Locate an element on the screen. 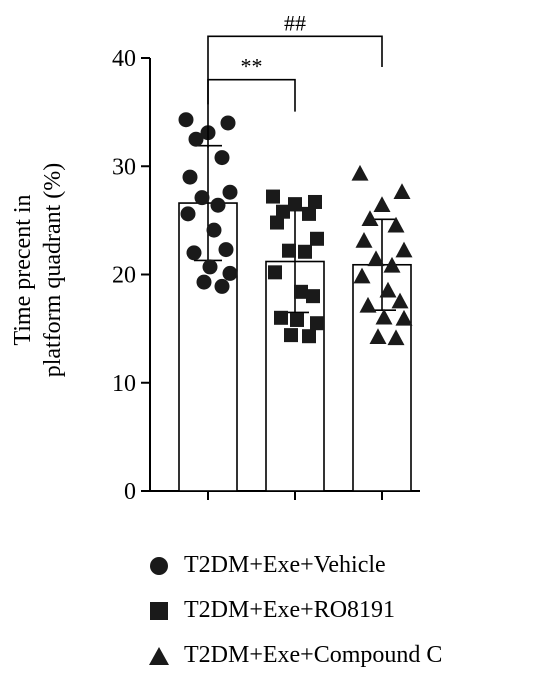  significance-label: ## is located at coordinates (295, 22).